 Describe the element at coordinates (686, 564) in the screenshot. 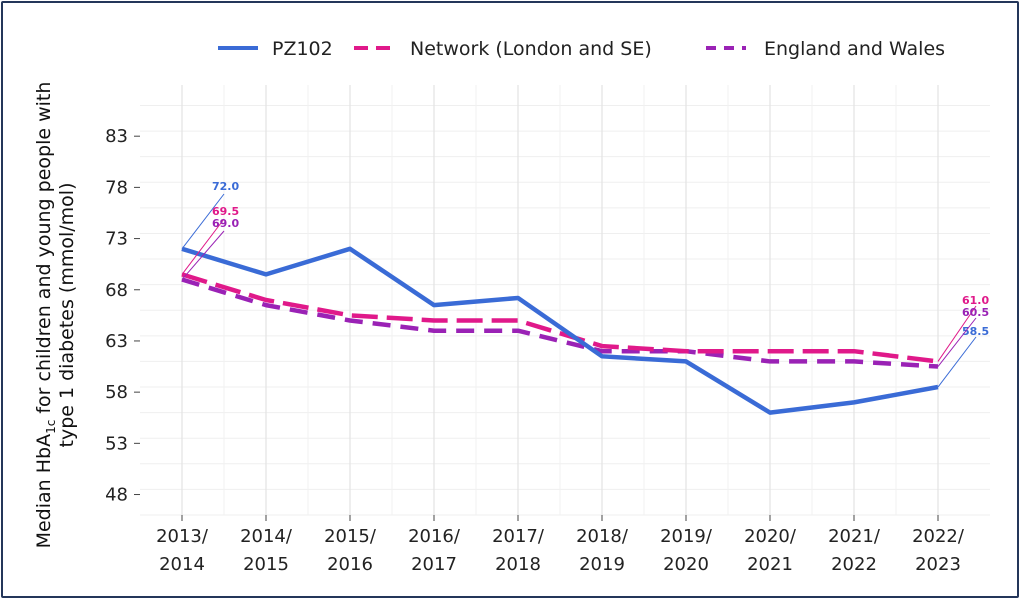

I see `x-tick-label: 2020` at that location.